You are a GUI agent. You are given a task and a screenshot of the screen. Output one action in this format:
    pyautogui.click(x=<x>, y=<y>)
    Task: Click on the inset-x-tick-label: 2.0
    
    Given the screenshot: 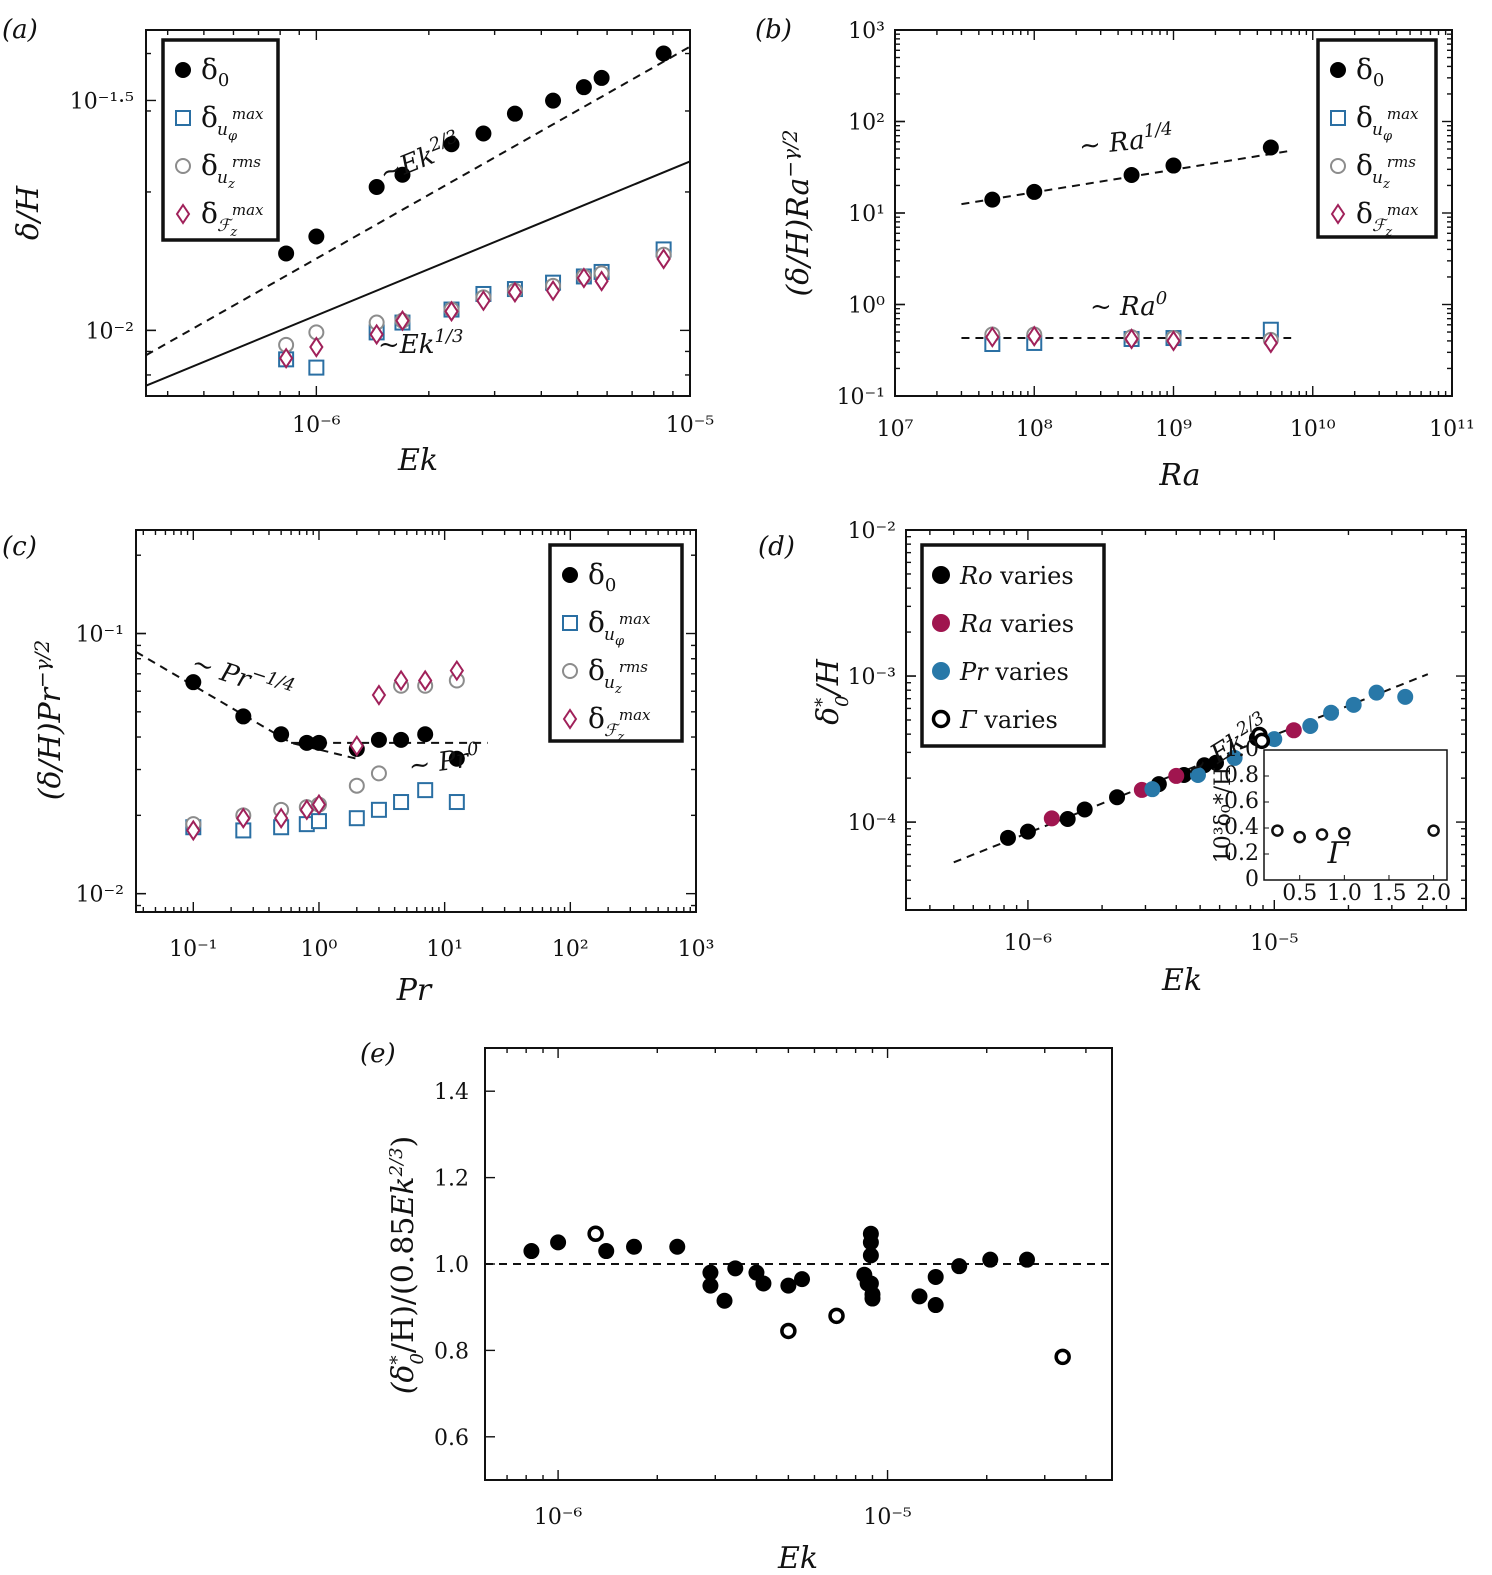 What is the action you would take?
    pyautogui.click(x=1433, y=893)
    